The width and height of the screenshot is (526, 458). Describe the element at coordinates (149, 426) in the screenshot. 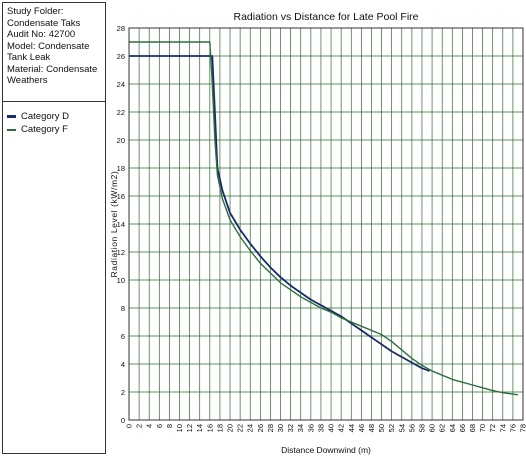

I see `x-tick-label: 4` at that location.